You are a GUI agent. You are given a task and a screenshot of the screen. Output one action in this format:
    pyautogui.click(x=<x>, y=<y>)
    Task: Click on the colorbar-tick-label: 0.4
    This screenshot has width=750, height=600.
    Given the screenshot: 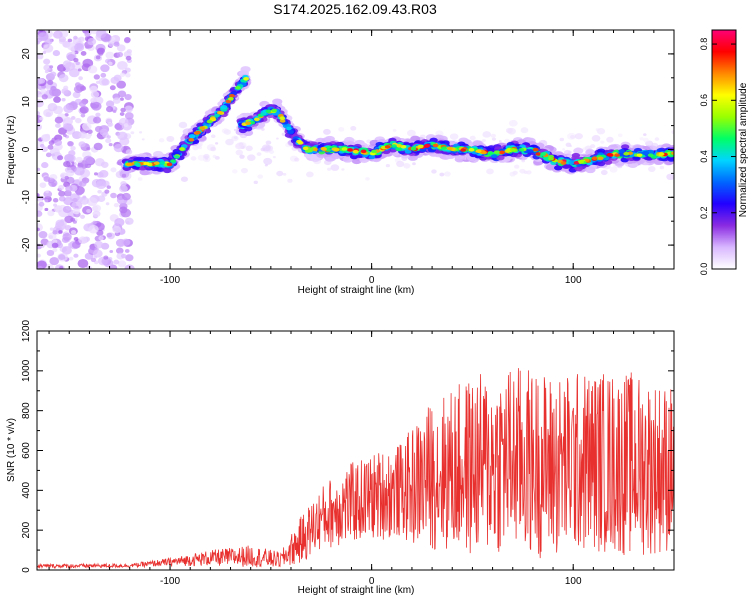 What is the action you would take?
    pyautogui.click(x=704, y=156)
    